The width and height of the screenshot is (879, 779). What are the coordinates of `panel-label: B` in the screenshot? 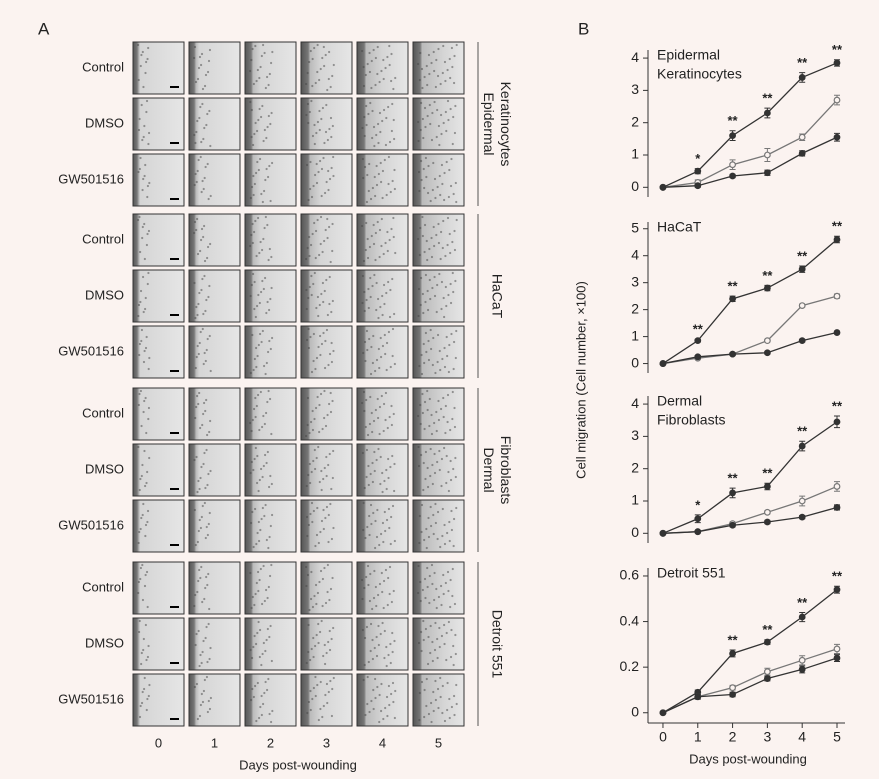 It's located at (583, 28).